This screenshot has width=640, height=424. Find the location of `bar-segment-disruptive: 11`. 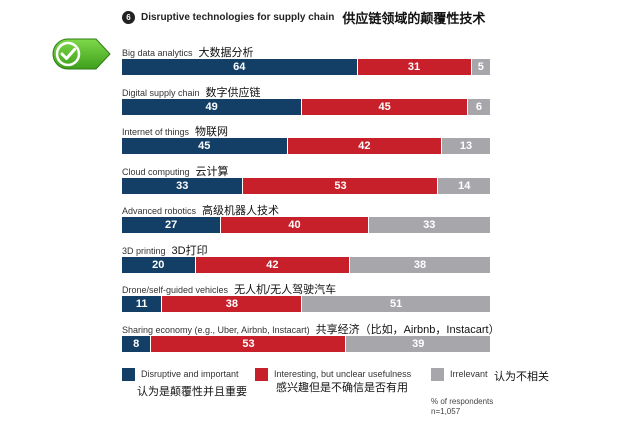

bar-segment-disruptive: 11 is located at coordinates (142, 304).